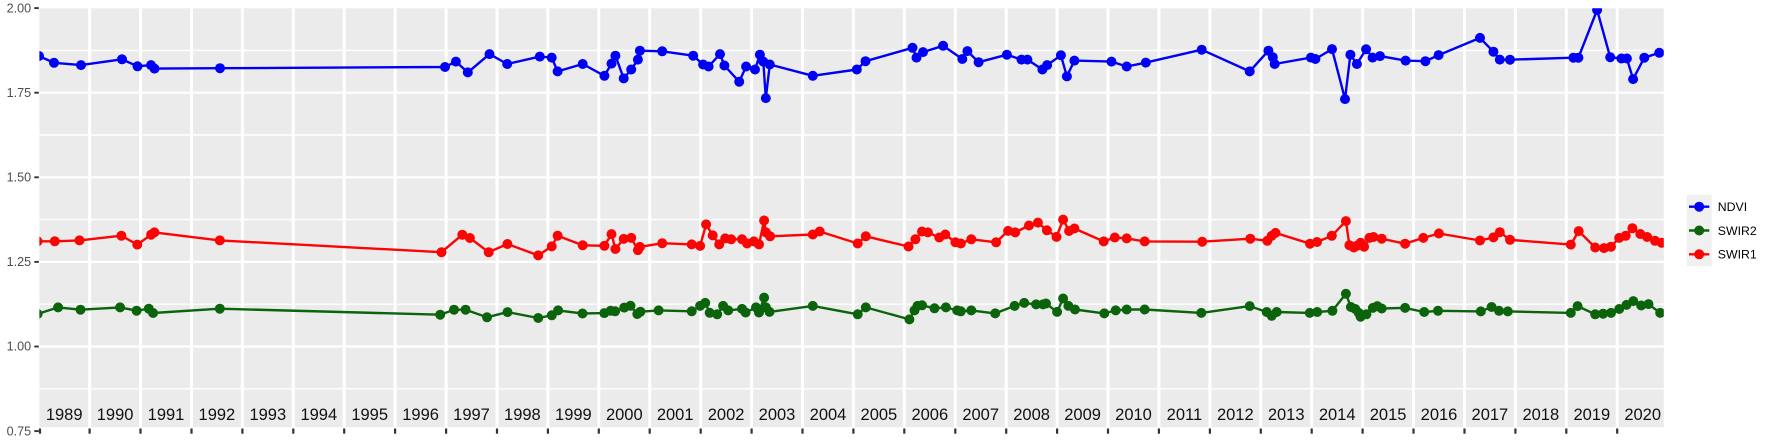  Describe the element at coordinates (980, 415) in the screenshot. I see `svg-text: 2007` at that location.